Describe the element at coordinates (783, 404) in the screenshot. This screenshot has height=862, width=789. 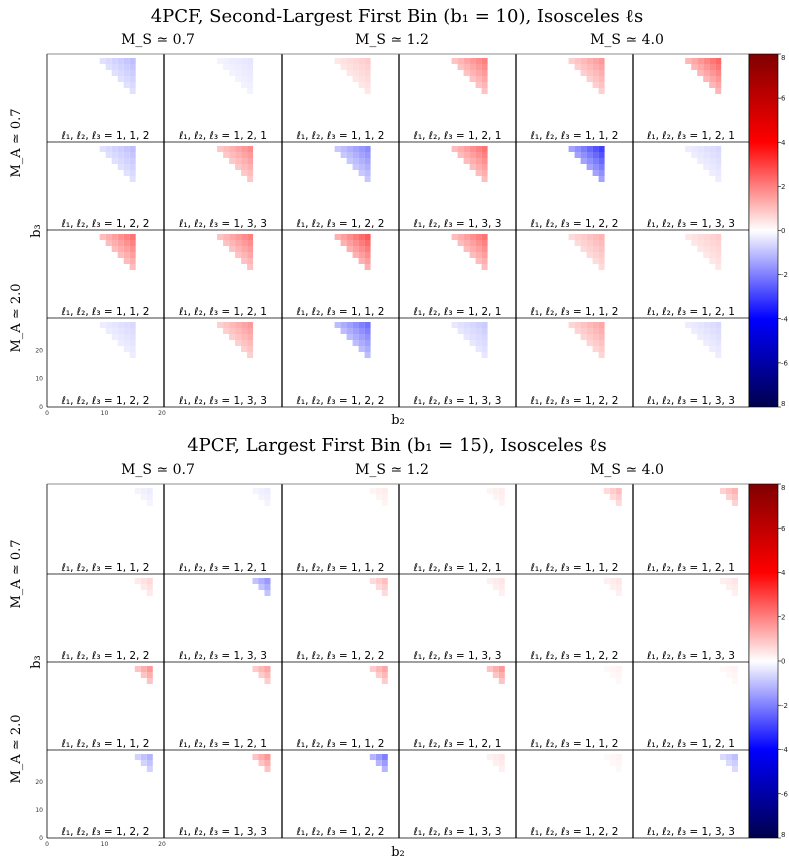
I see `colorbar-tick-label: 8` at that location.